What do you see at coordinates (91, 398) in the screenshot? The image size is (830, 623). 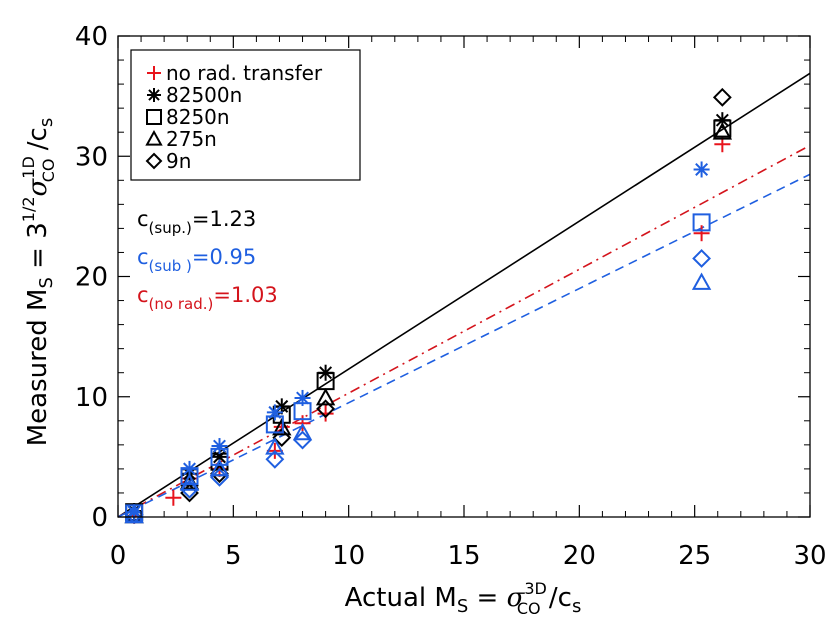 I see `y-tick-label: 10` at bounding box center [91, 398].